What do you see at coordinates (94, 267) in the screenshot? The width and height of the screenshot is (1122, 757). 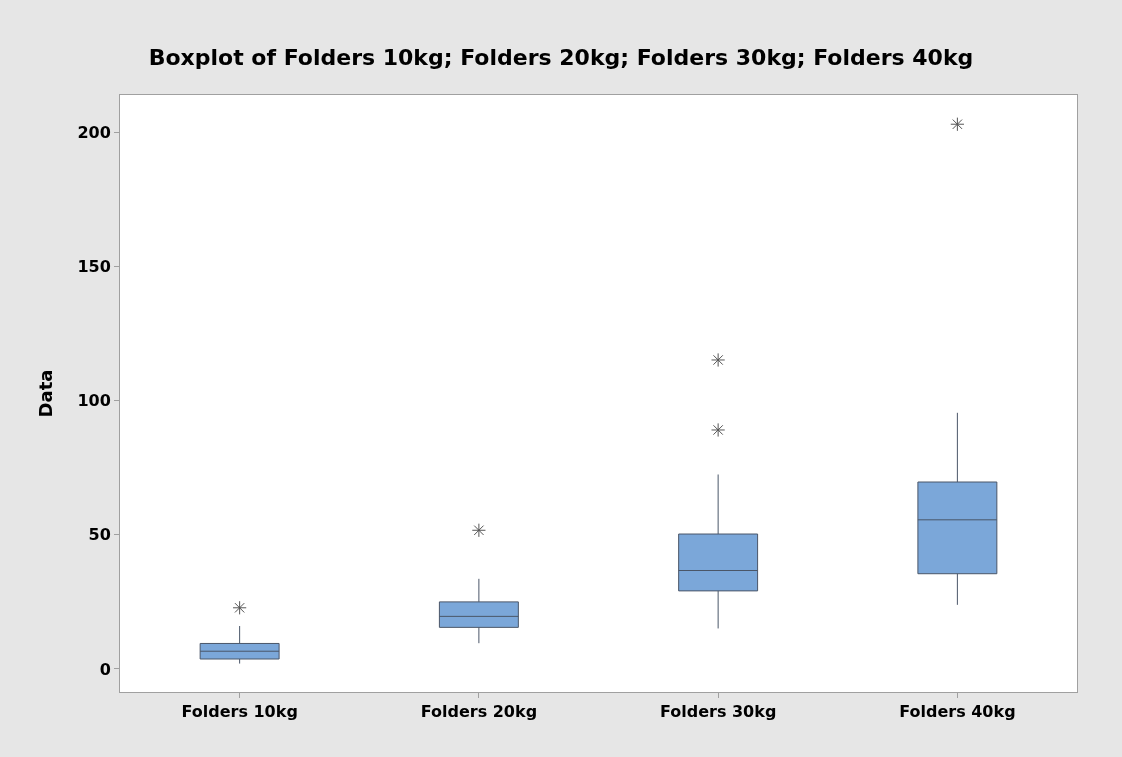 I see `y-tick-label: 150` at bounding box center [94, 267].